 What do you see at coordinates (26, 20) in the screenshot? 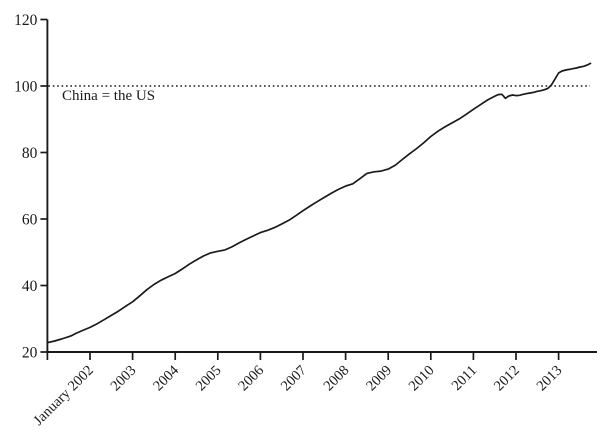
I see `y-tick-label: 120` at bounding box center [26, 20].